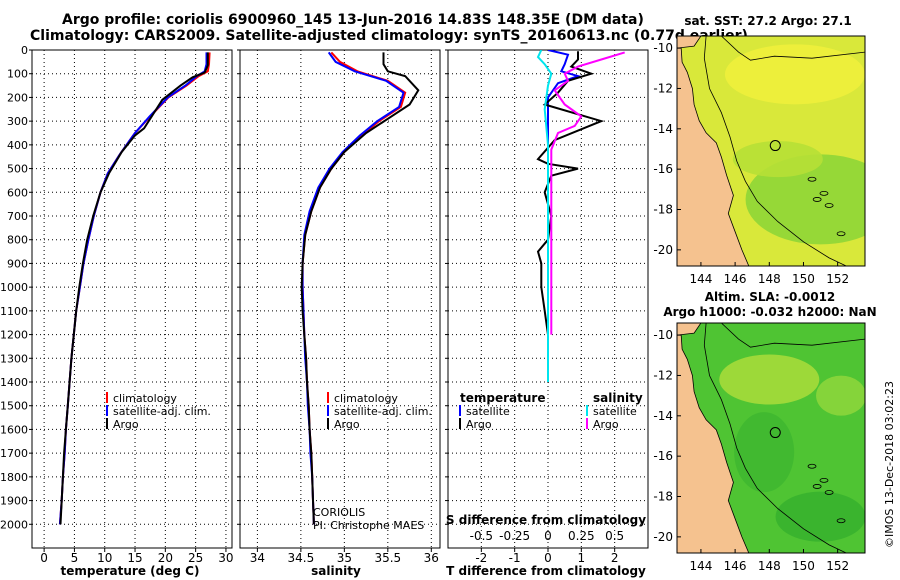  I want to click on ytick-label: 1800, so click(14, 477).